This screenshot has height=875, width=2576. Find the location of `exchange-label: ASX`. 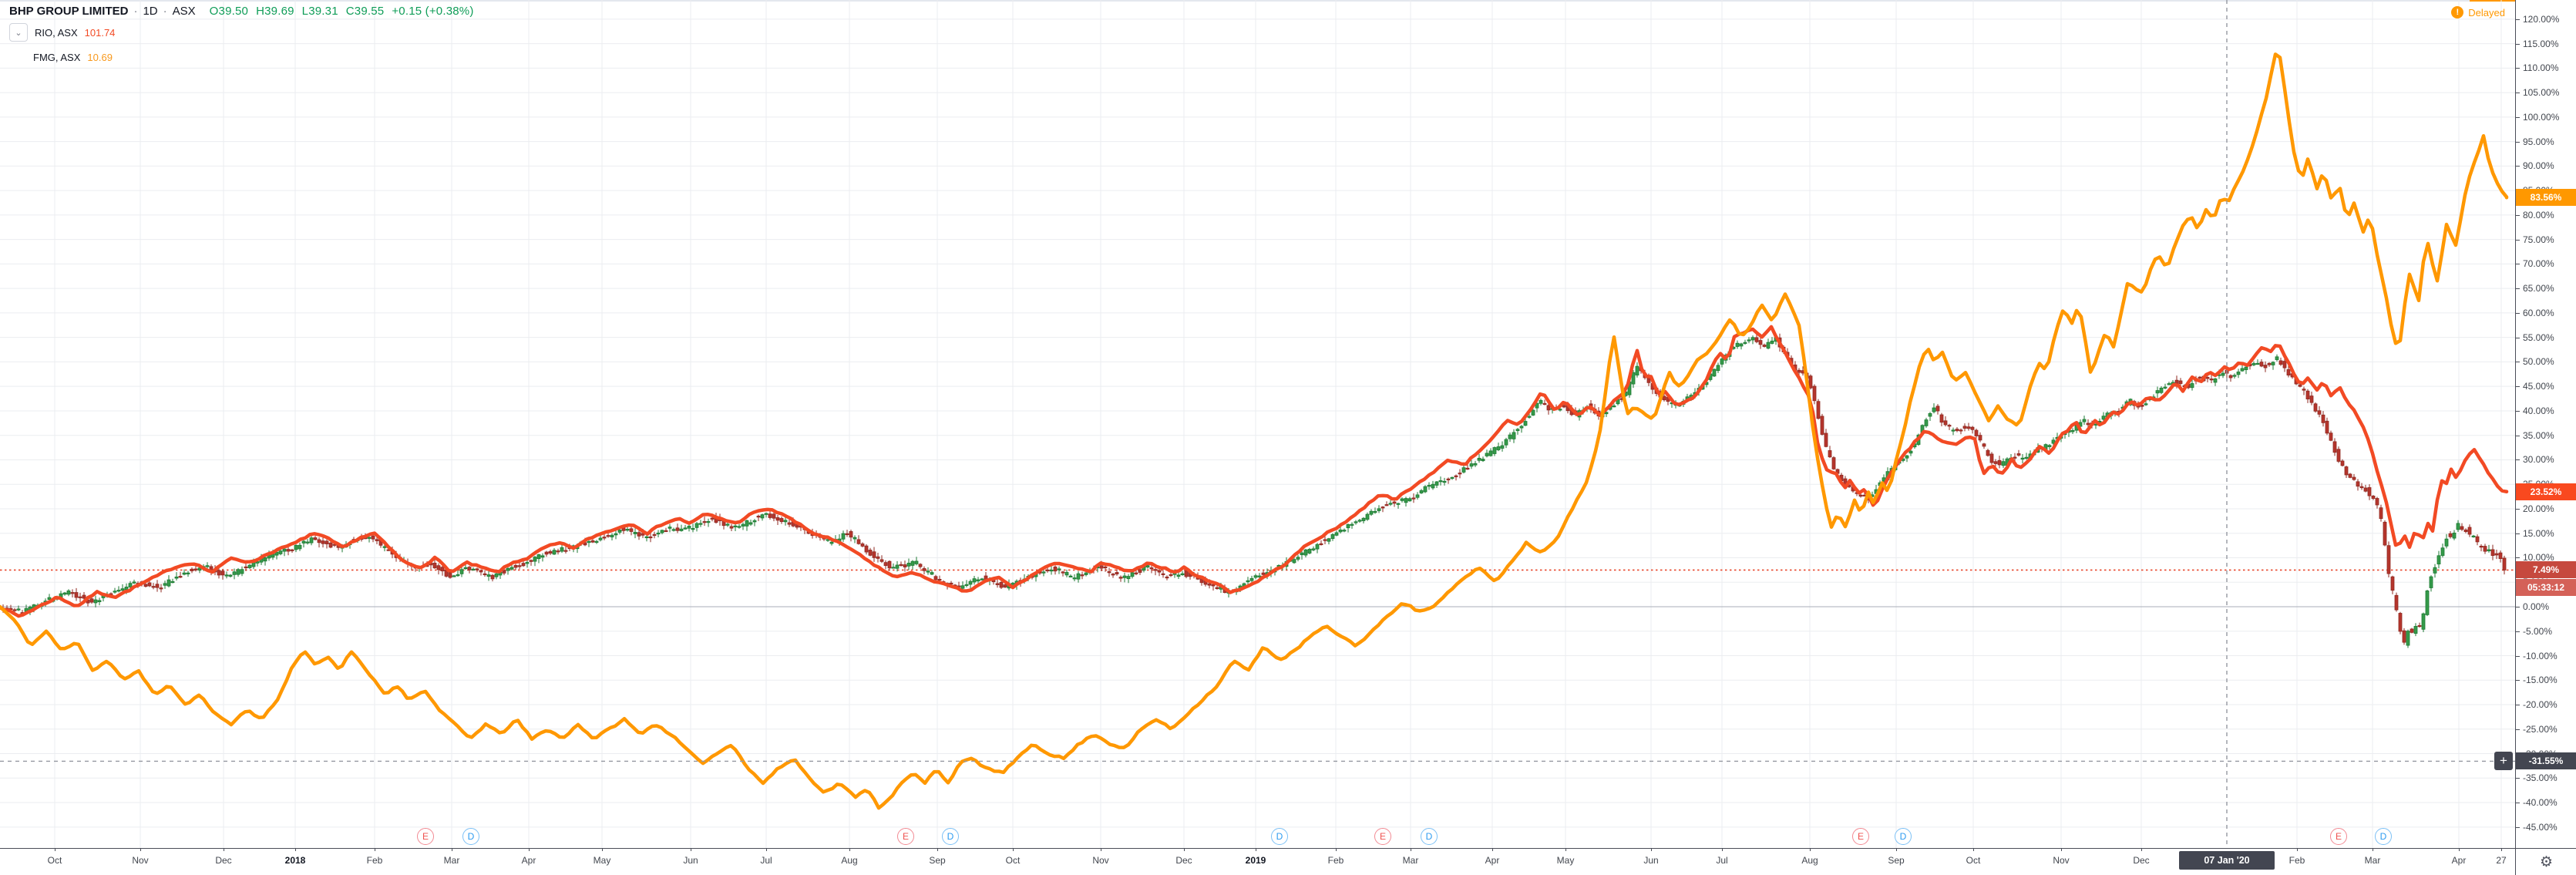

exchange-label: ASX is located at coordinates (184, 11).